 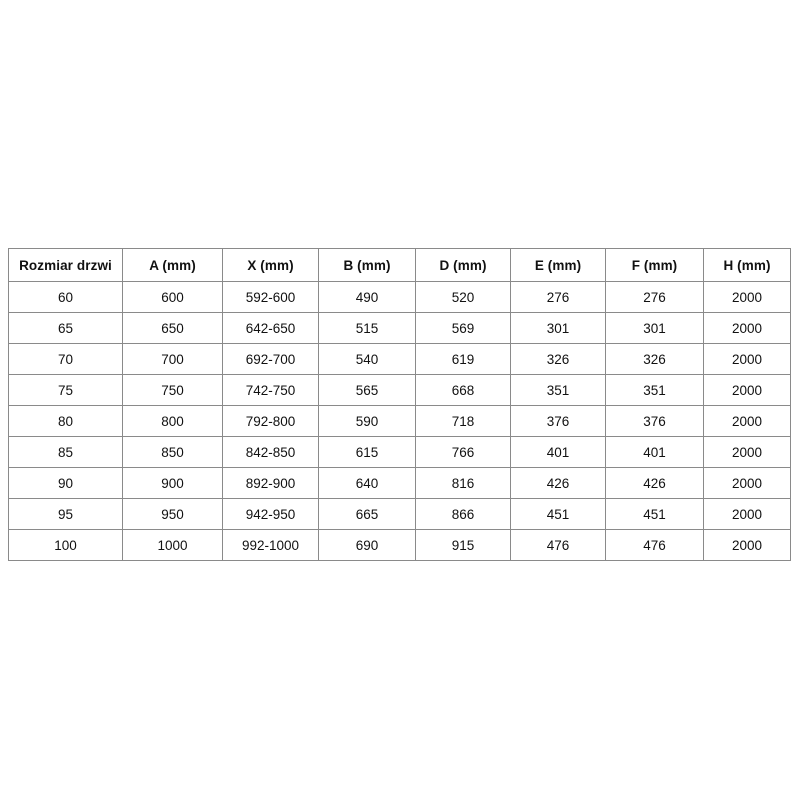 What do you see at coordinates (65, 421) in the screenshot?
I see `cell-size: 80` at bounding box center [65, 421].